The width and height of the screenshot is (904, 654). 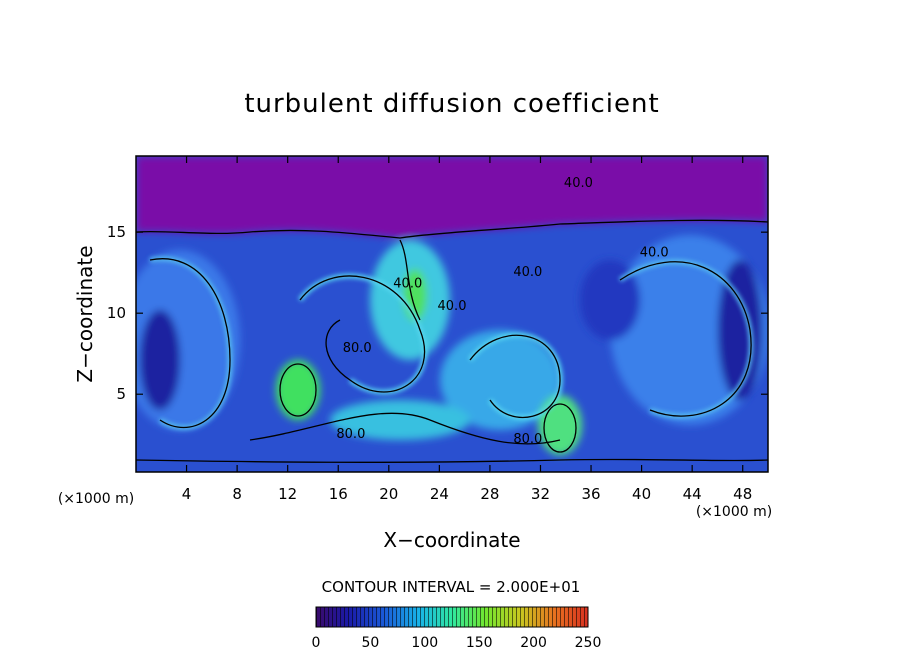 I want to click on y-axis-label: Z−coordinate, so click(x=85, y=313).